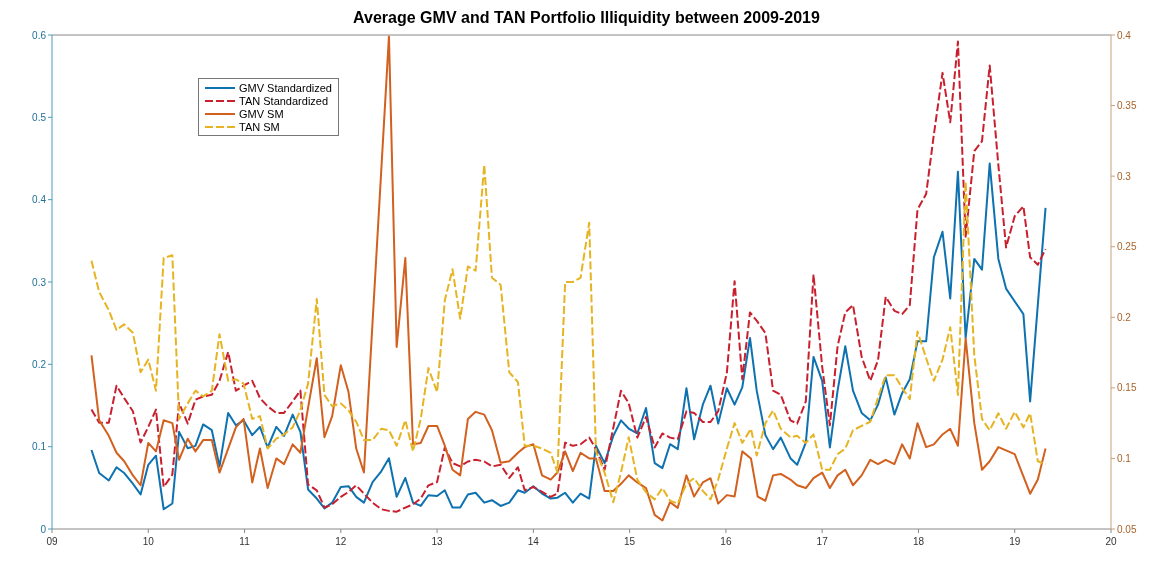  I want to click on legend-label: TAN Standardized, so click(284, 100).